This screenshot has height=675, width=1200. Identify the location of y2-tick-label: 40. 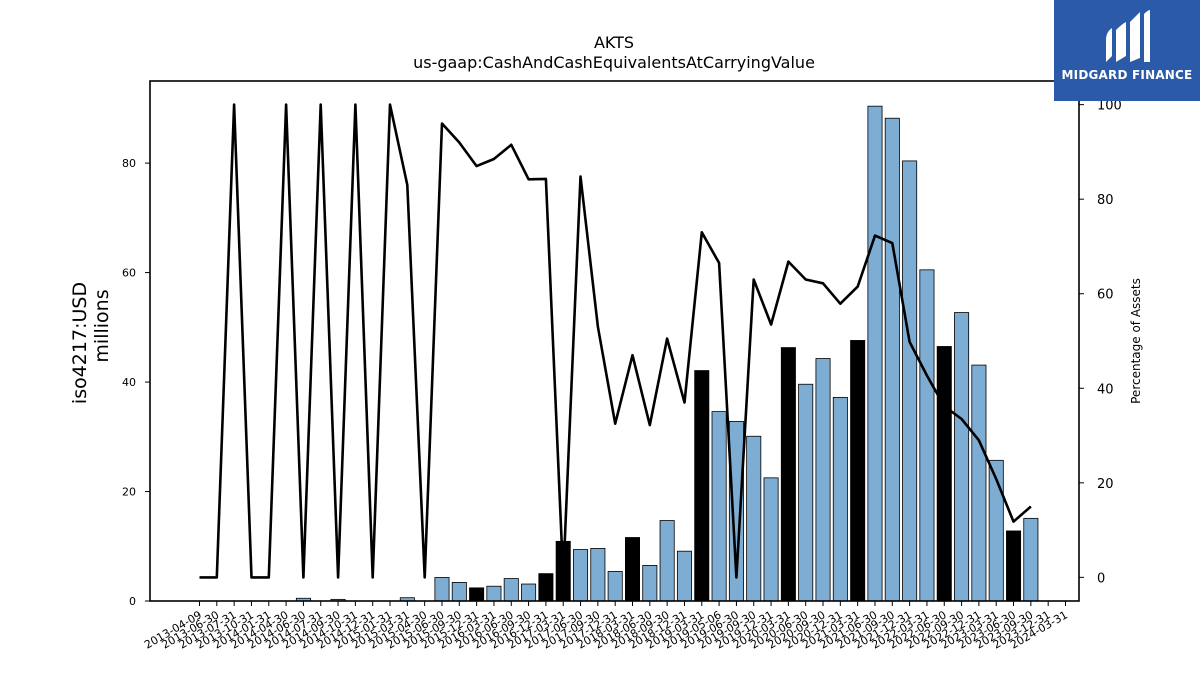
(1105, 389).